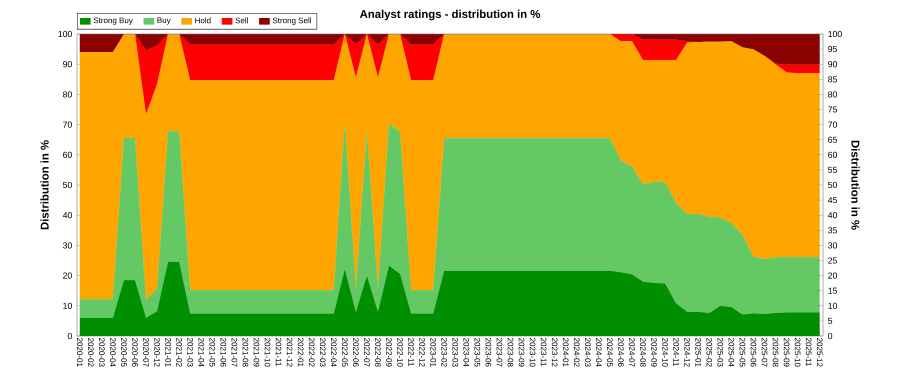 The image size is (900, 375). What do you see at coordinates (543, 352) in the screenshot?
I see `x-tick-label: 2023-11` at bounding box center [543, 352].